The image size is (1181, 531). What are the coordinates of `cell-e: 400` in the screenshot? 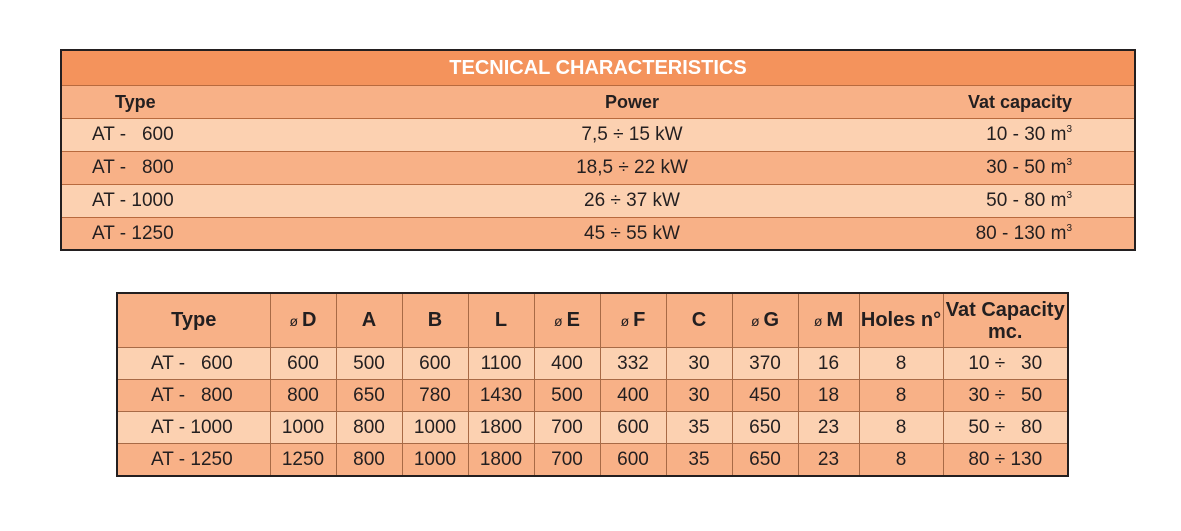 It's located at (567, 363).